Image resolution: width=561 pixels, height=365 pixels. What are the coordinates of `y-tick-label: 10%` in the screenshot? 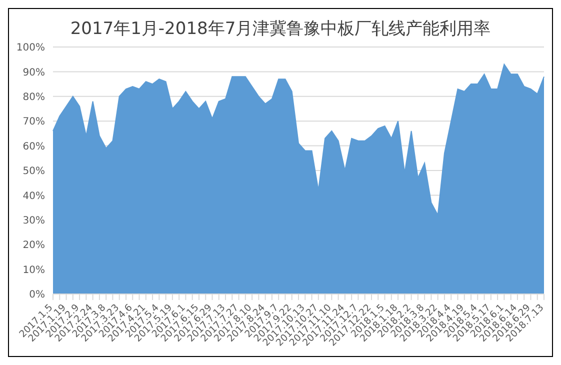 It's located at (33, 270).